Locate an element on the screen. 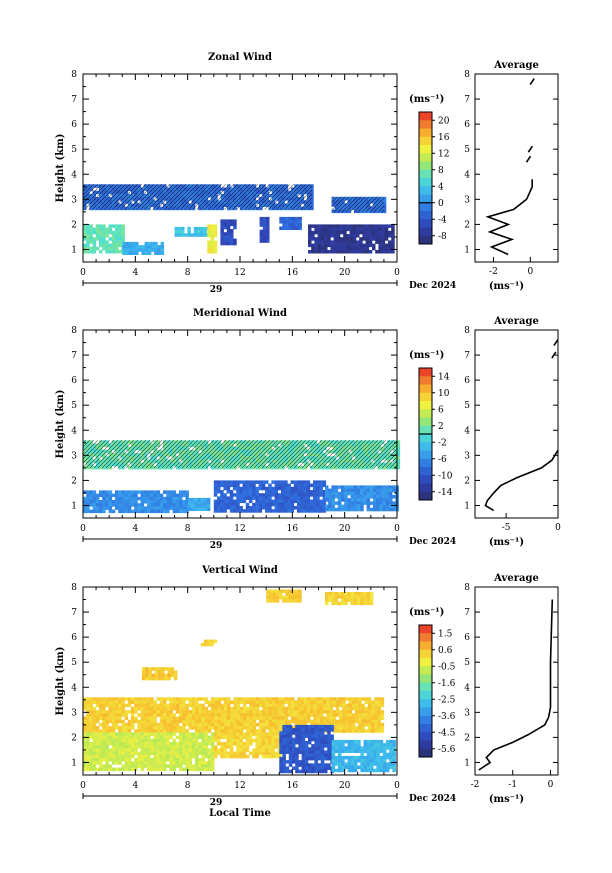 This screenshot has width=612, height=873. average-y-tick-label: 5 is located at coordinates (467, 150).